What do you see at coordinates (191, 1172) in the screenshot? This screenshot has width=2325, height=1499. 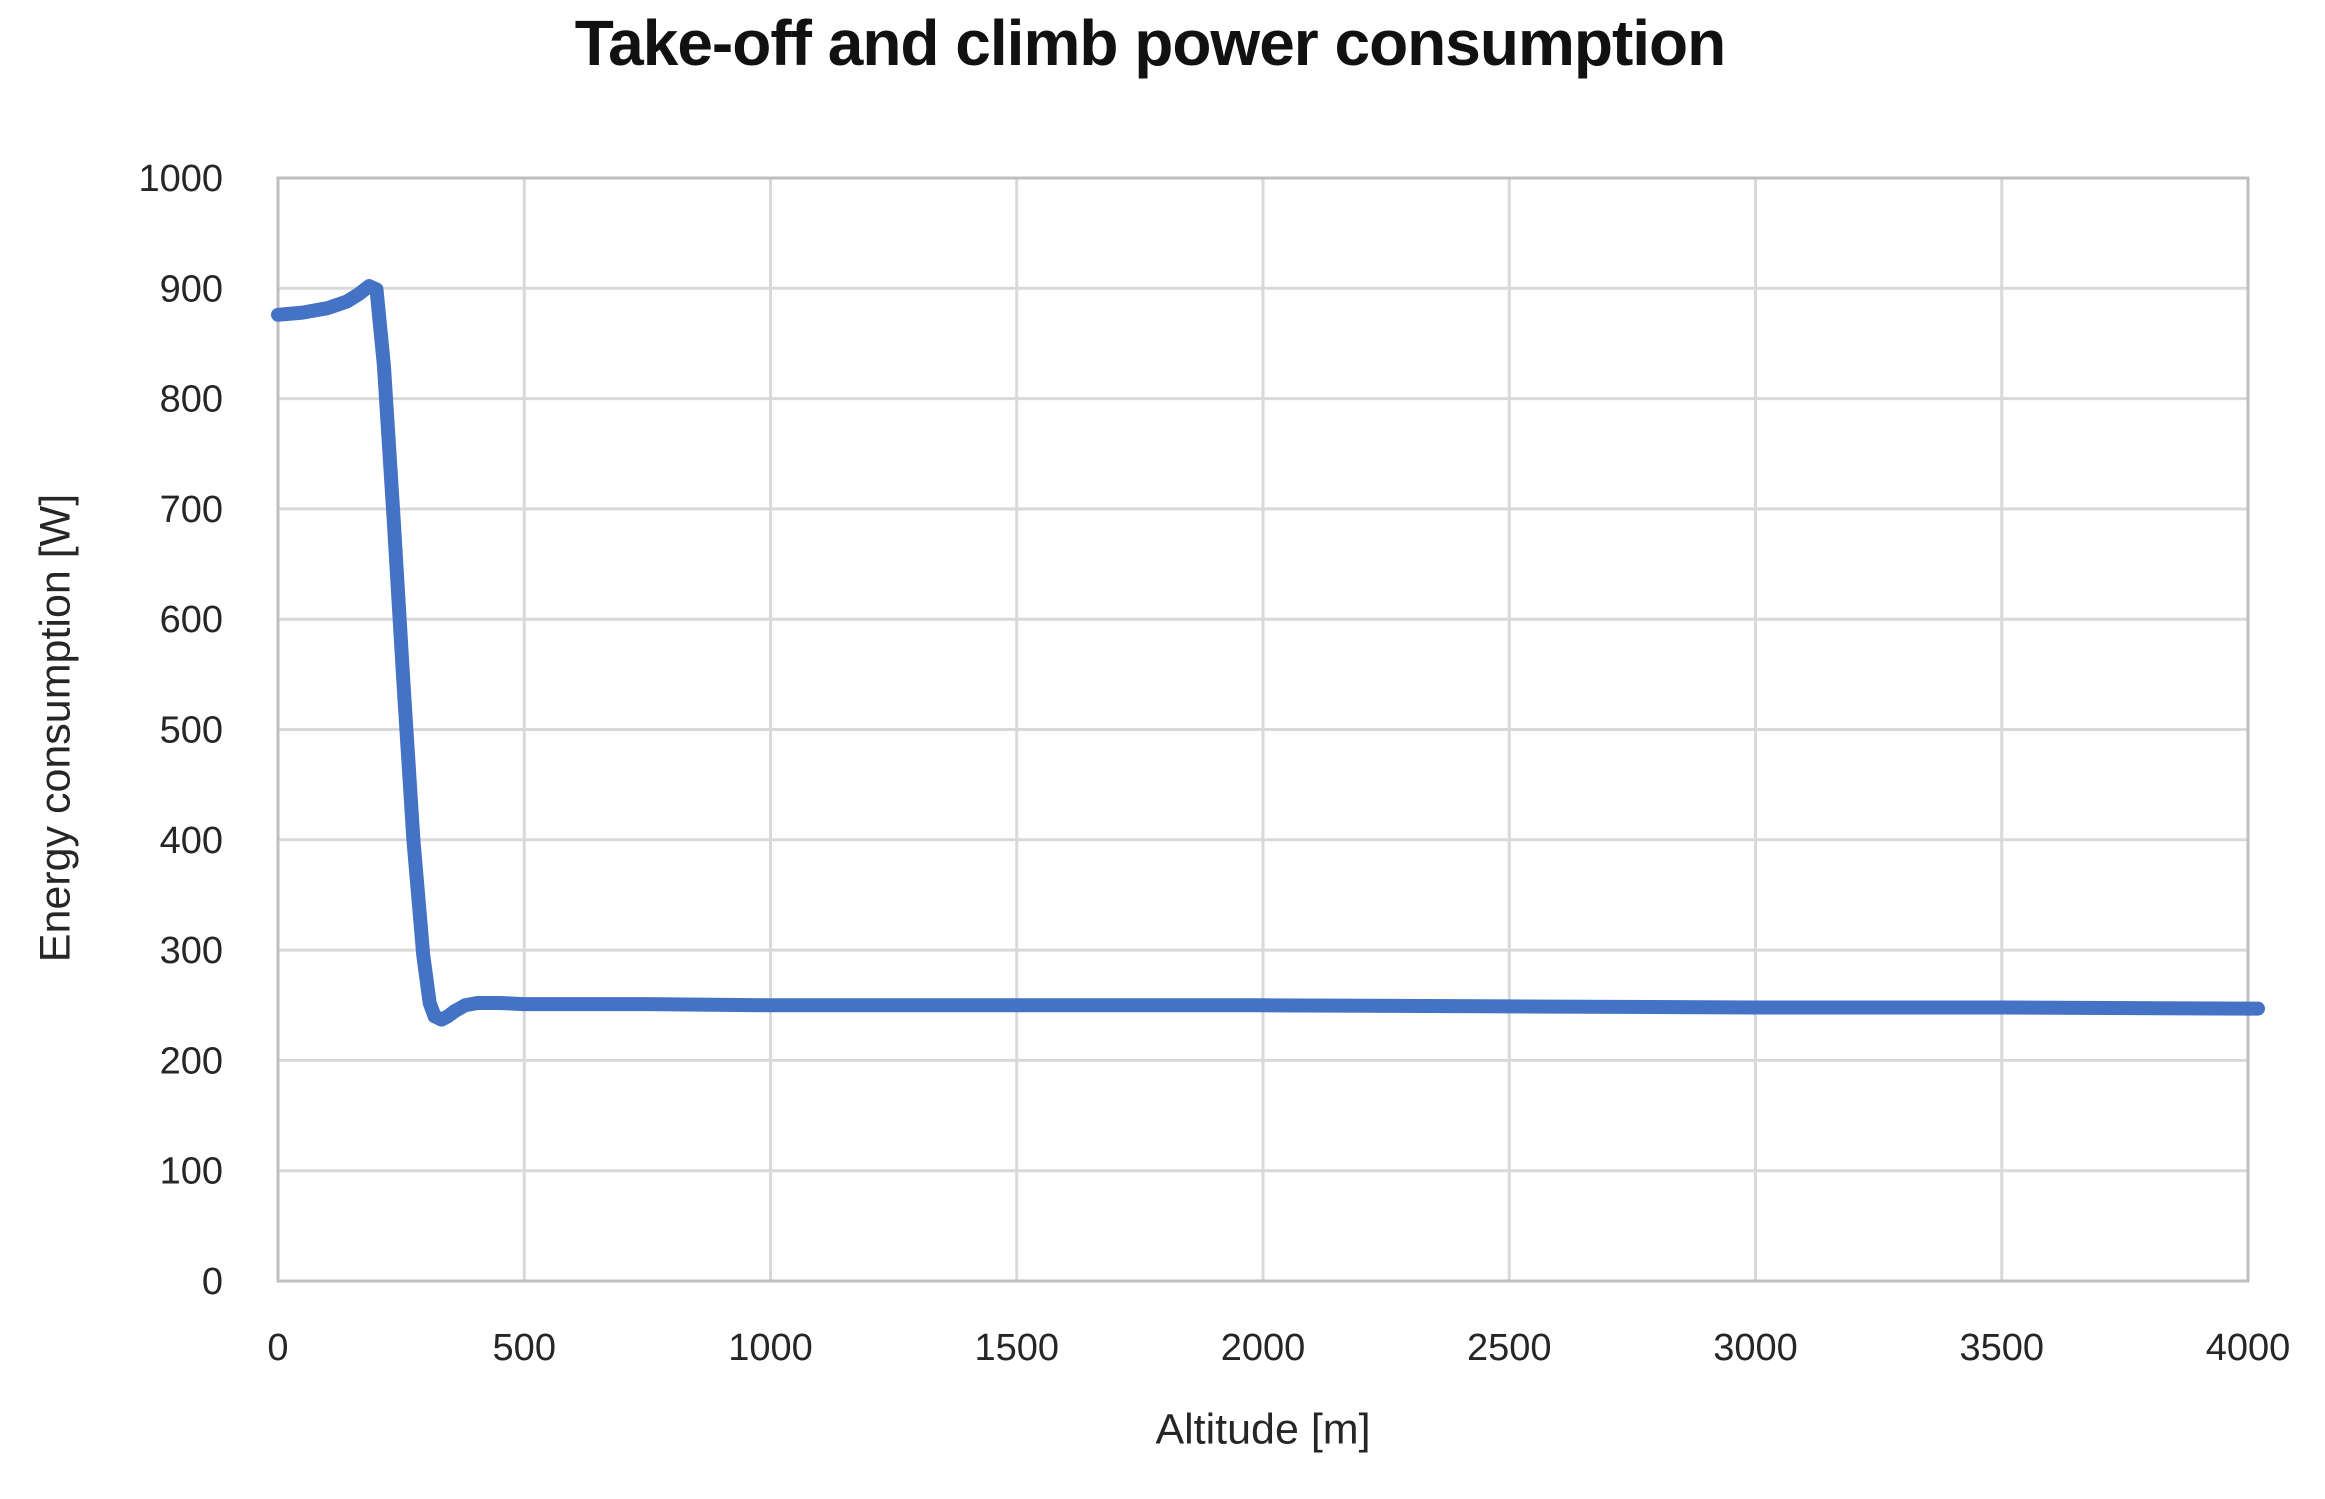 I see `y-tick-label: 100` at bounding box center [191, 1172].